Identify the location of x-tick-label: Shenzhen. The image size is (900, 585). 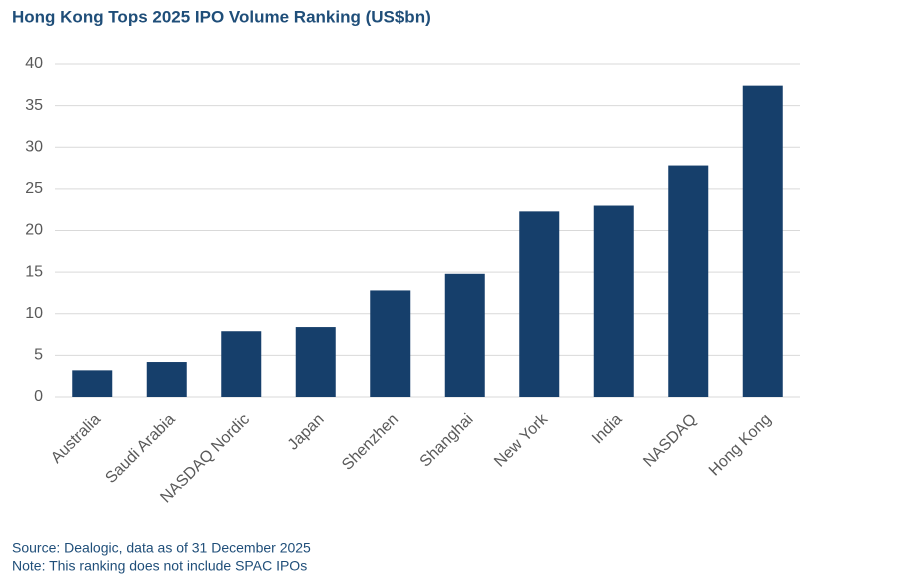
(370, 442).